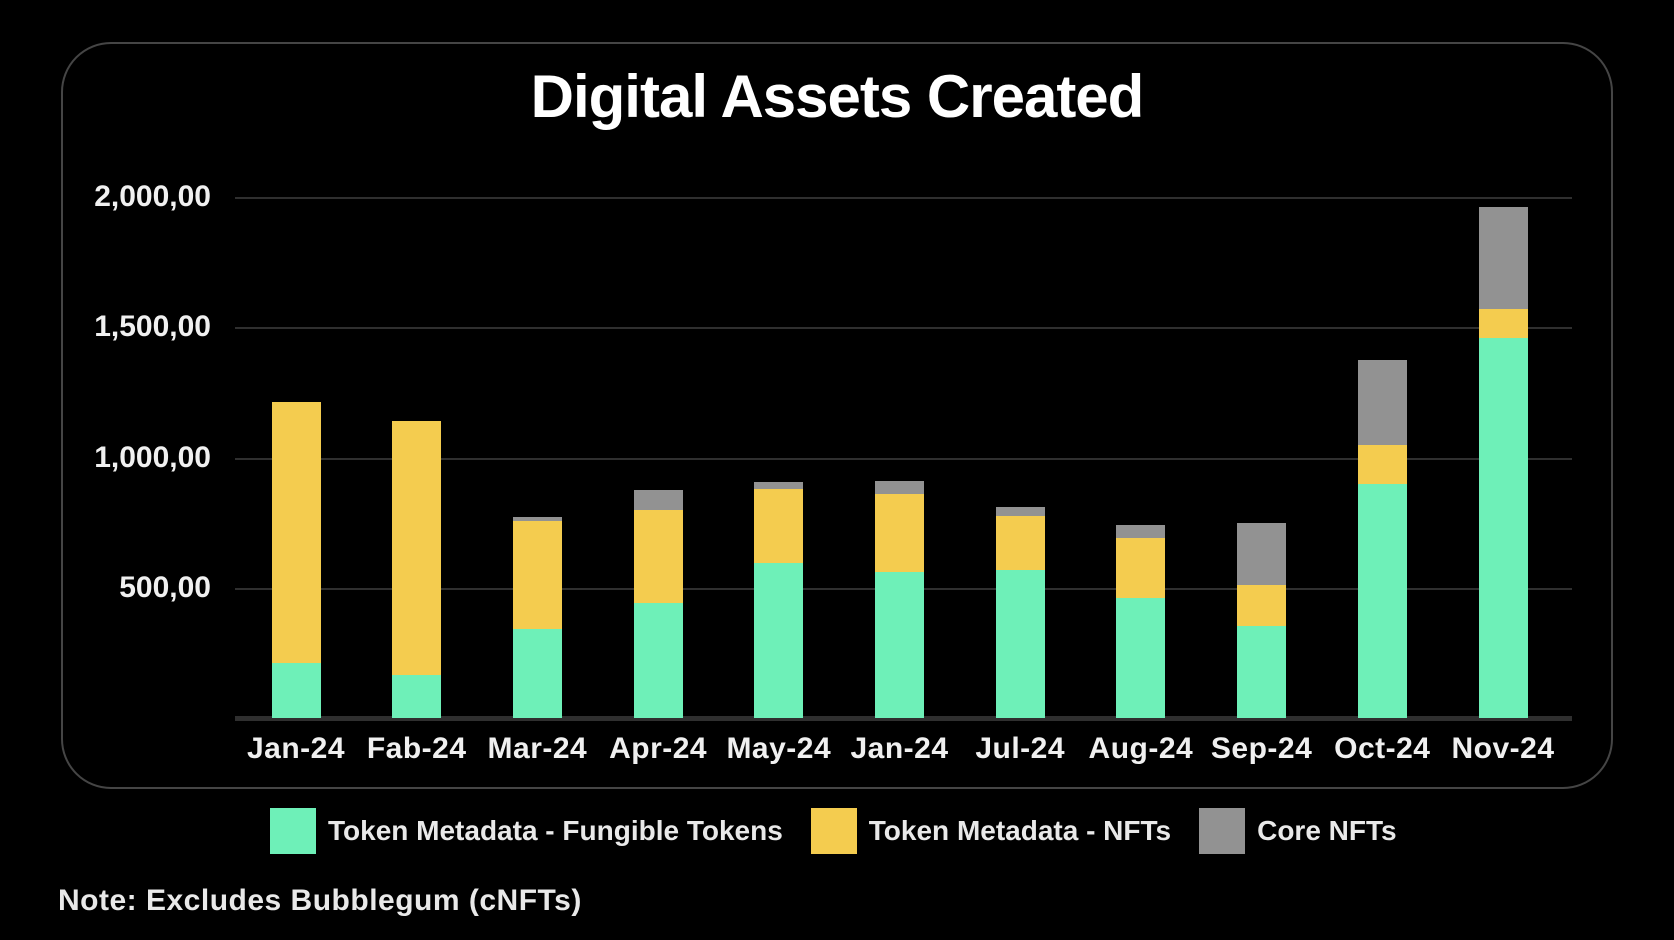  What do you see at coordinates (903, 718) in the screenshot?
I see `x-axis-line` at bounding box center [903, 718].